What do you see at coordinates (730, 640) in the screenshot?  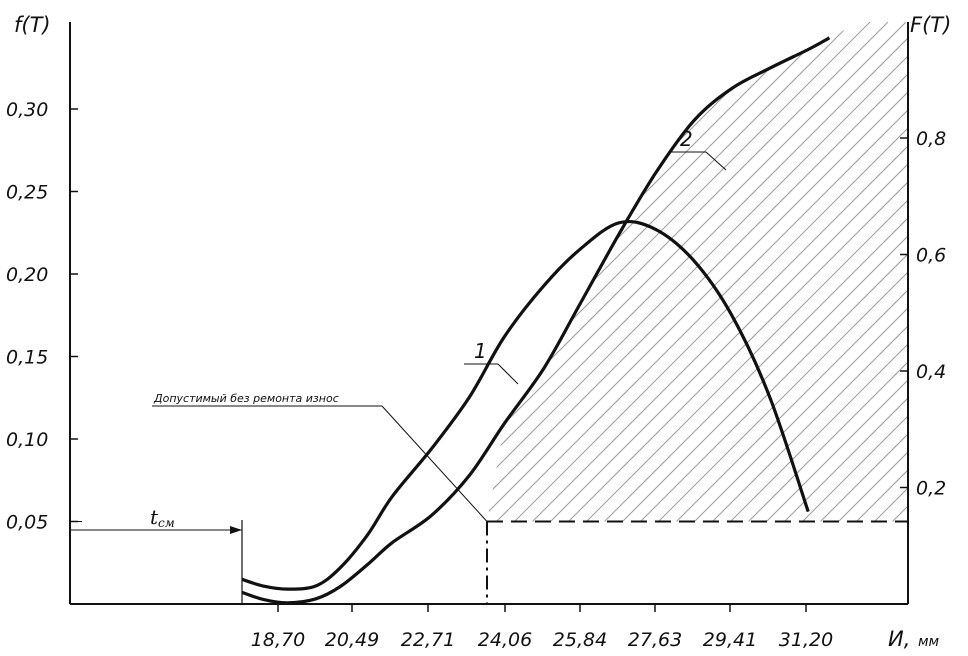 I see `x-tick-label: 29,41` at bounding box center [730, 640].